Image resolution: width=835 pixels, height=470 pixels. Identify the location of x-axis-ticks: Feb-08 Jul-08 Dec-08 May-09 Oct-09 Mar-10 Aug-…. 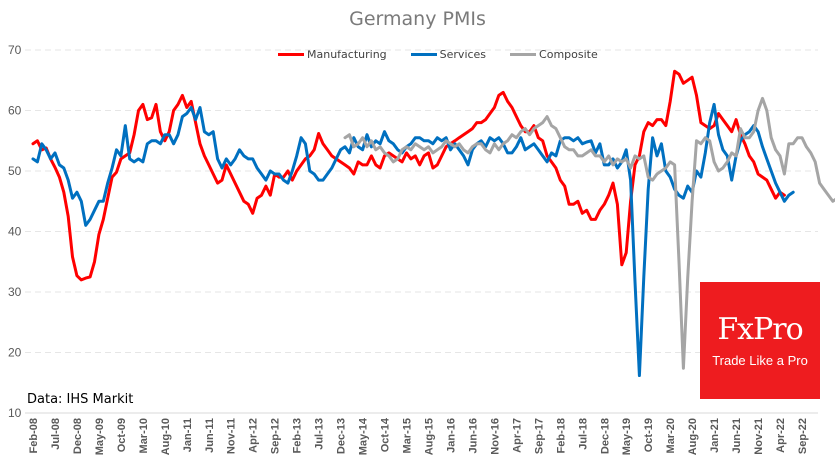
(418, 436).